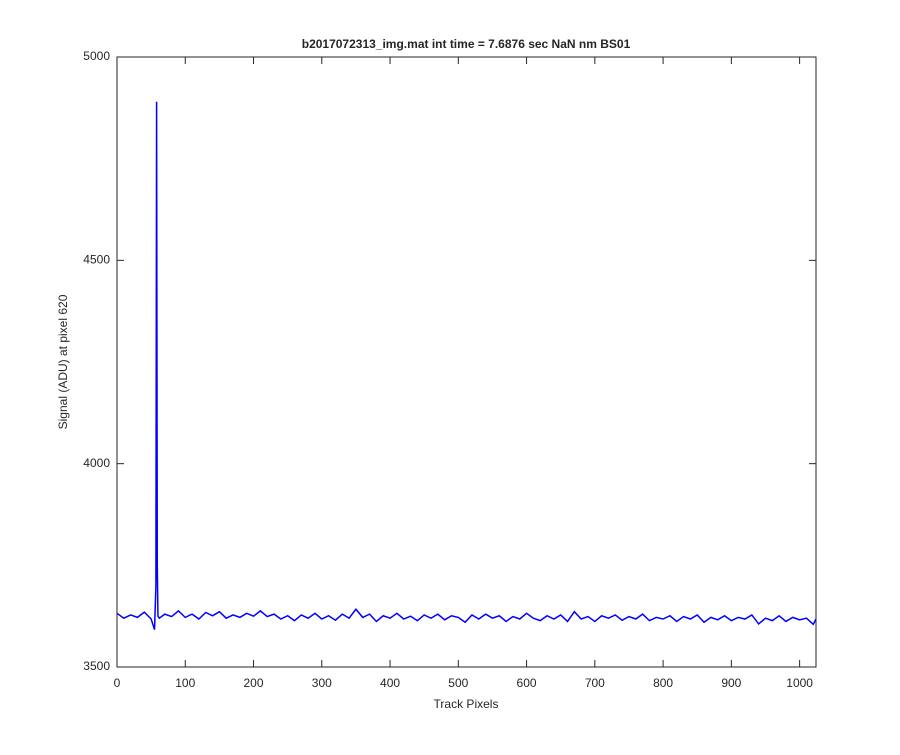 This screenshot has height=755, width=900. What do you see at coordinates (322, 683) in the screenshot?
I see `x-tick-label: 300` at bounding box center [322, 683].